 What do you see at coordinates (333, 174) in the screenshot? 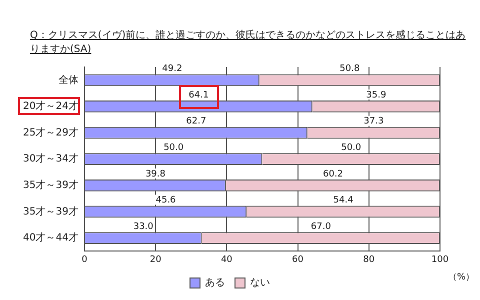
I see `data-label: 60.2` at bounding box center [333, 174].